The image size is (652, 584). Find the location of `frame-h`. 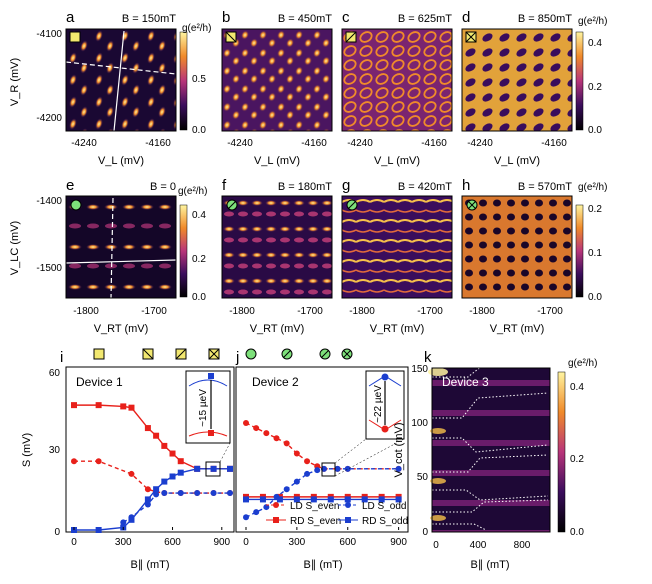

frame-h is located at coordinates (517, 247).